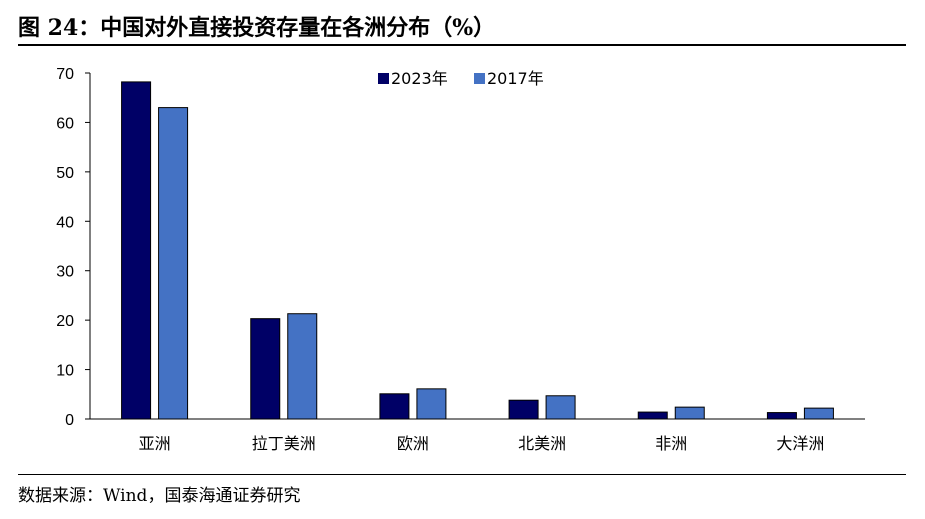  I want to click on y-tick-label: 30, so click(65, 272).